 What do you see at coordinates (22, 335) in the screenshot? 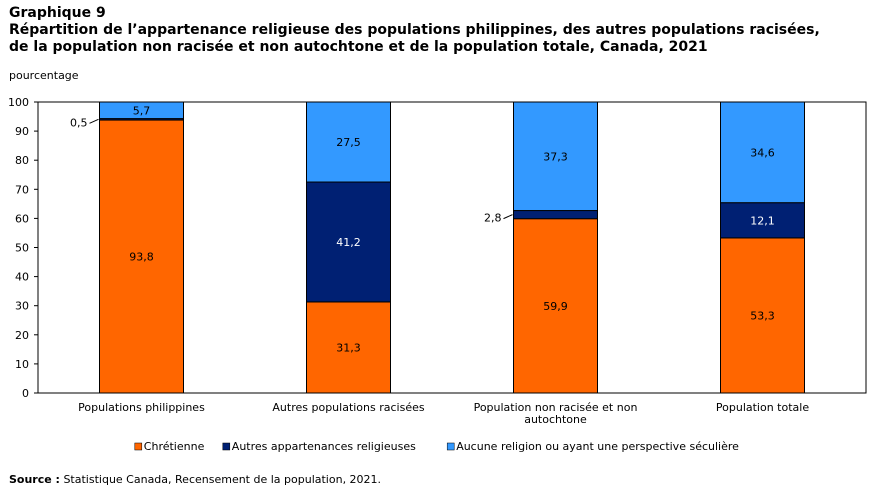
I see `y-tick-label: 20` at bounding box center [22, 335].